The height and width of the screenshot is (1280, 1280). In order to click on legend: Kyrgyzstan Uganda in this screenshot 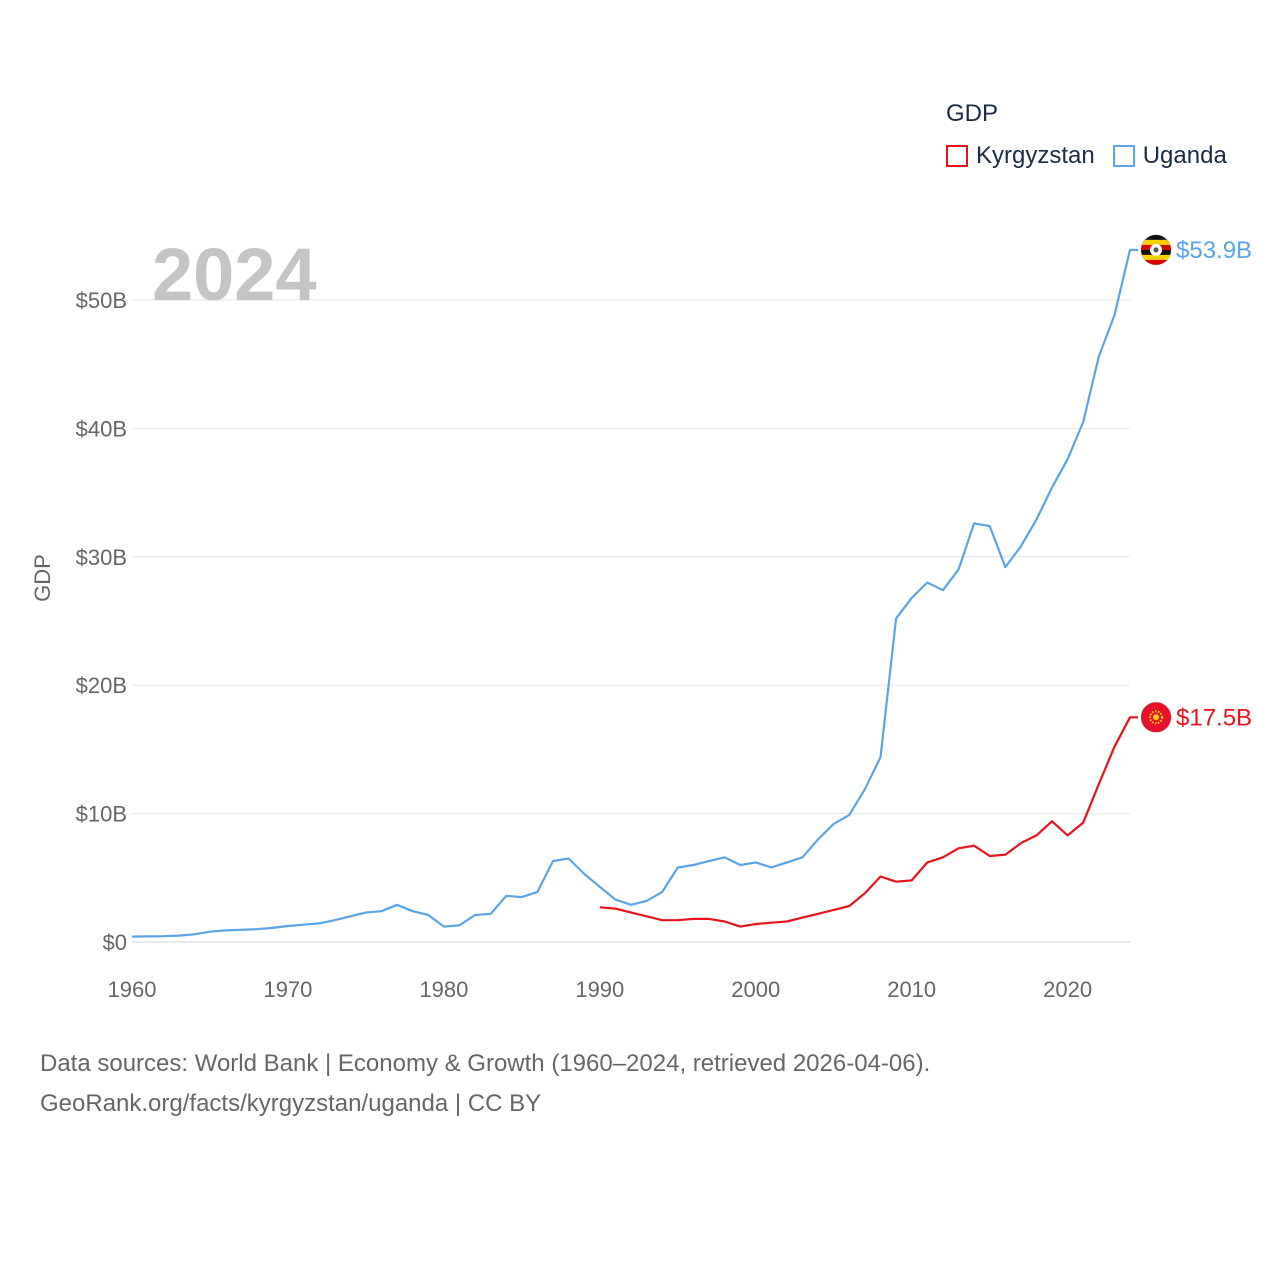, I will do `click(1095, 156)`.